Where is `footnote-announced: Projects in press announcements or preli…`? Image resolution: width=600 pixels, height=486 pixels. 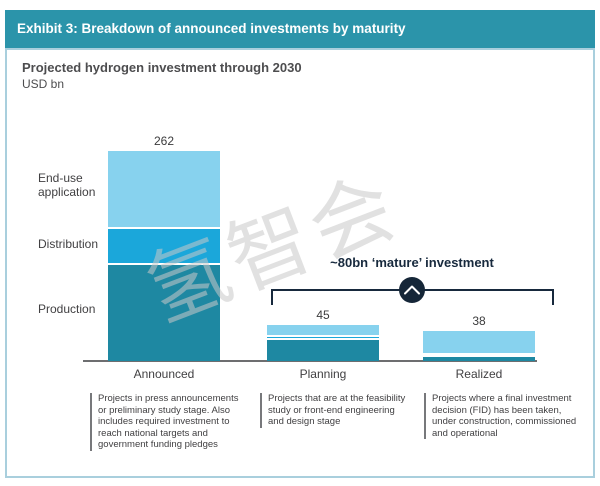
footnote-announced: Projects in press announcements or preli… is located at coordinates (169, 422).